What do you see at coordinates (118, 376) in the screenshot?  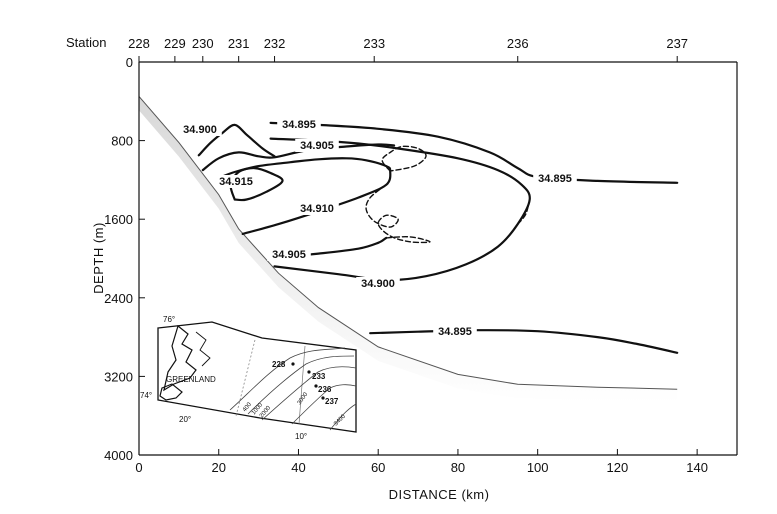 I see `y-tick-label: 3200` at bounding box center [118, 376].